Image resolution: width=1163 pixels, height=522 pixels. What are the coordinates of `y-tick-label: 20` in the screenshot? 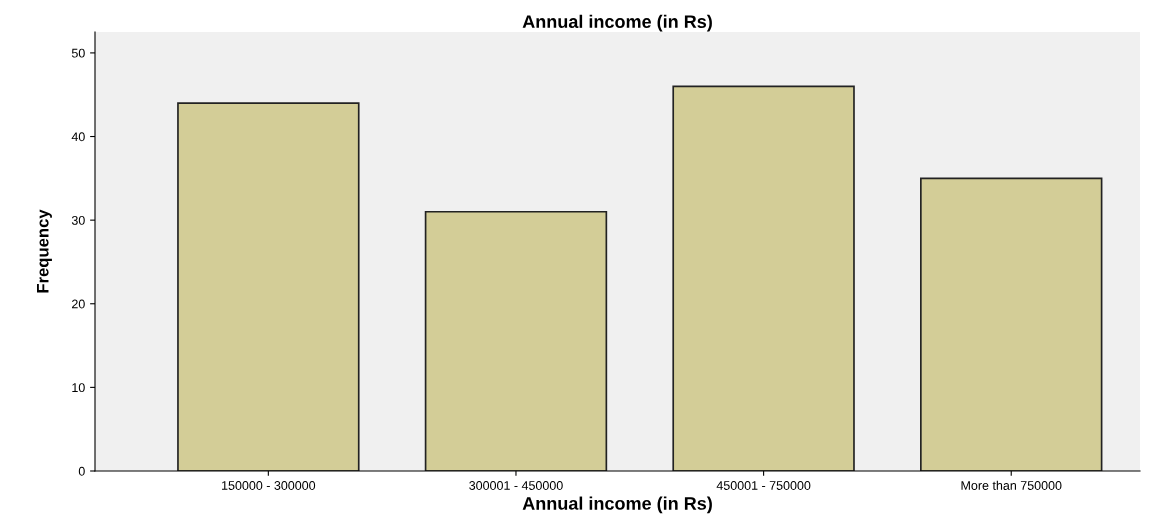 It's located at (78, 304).